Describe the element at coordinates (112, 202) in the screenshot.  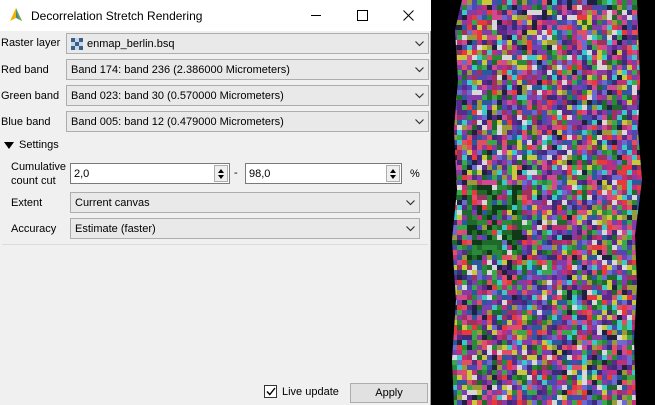
I see `extent-value: Current canvas` at that location.